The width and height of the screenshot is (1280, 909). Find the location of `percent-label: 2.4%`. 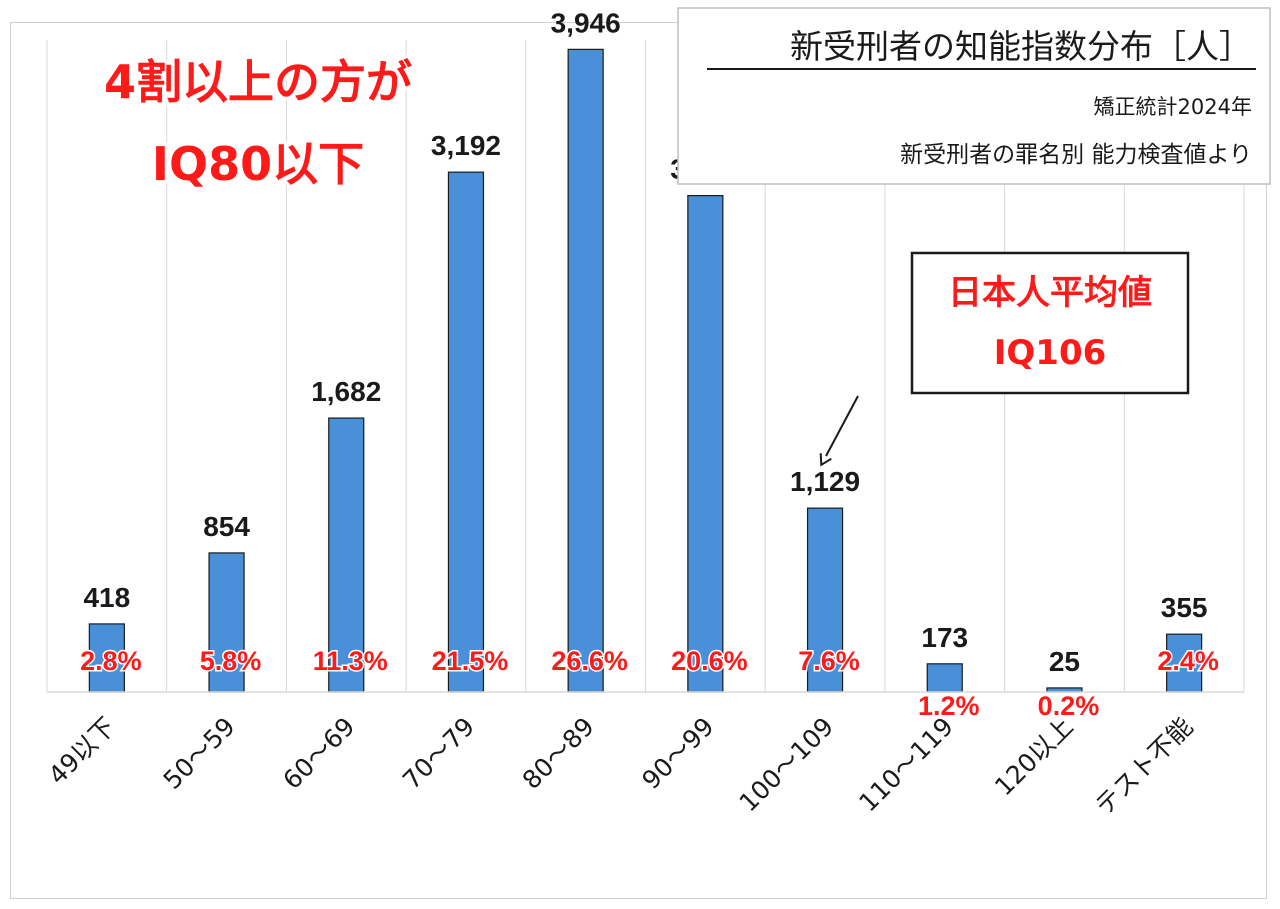

percent-label: 2.4% is located at coordinates (1188, 661).